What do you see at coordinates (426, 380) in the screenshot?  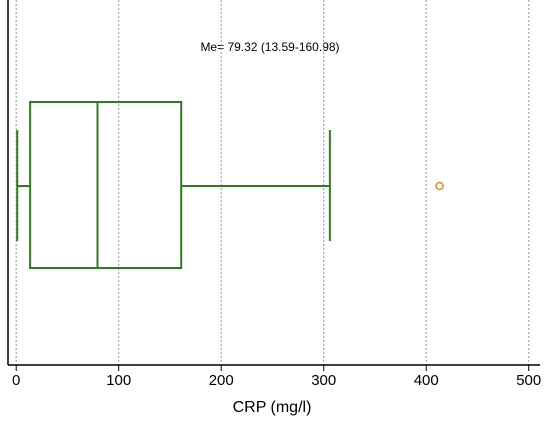 I see `x-tick-label: 400` at bounding box center [426, 380].